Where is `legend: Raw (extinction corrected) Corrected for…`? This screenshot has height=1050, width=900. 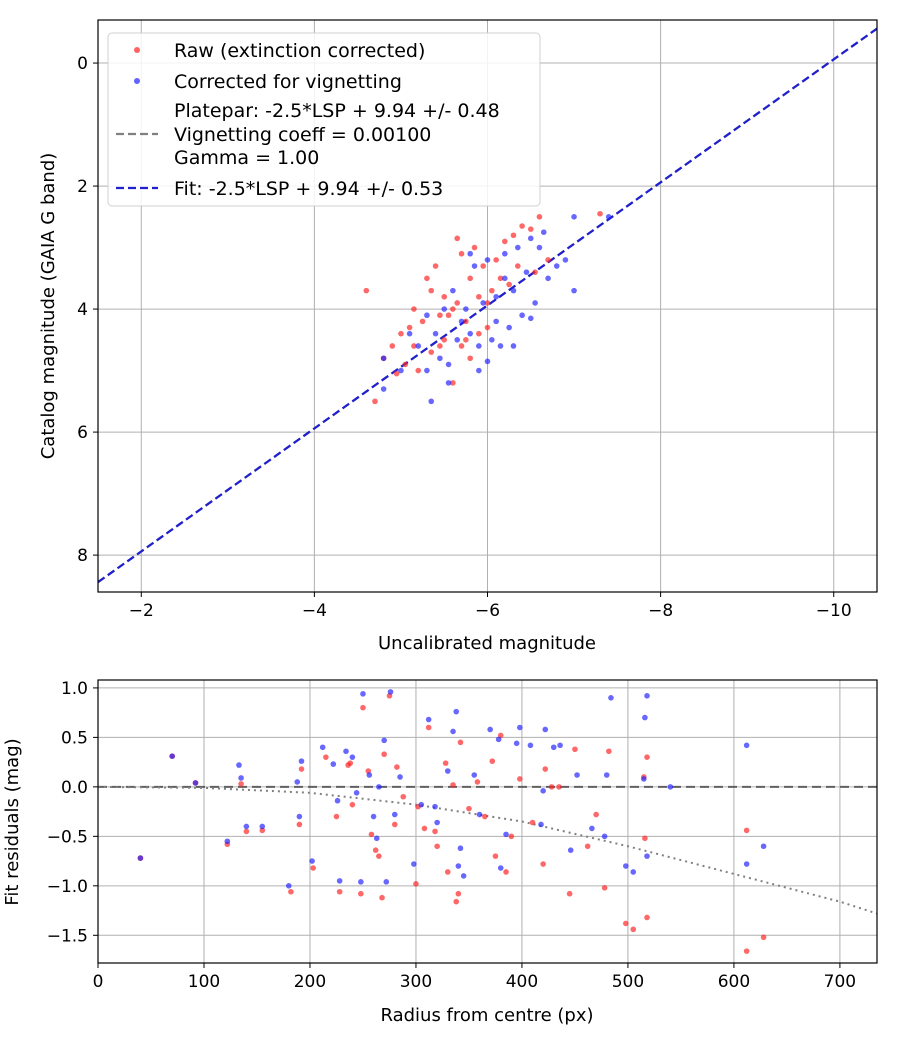 legend: Raw (extinction corrected) Corrected for… is located at coordinates (324, 119).